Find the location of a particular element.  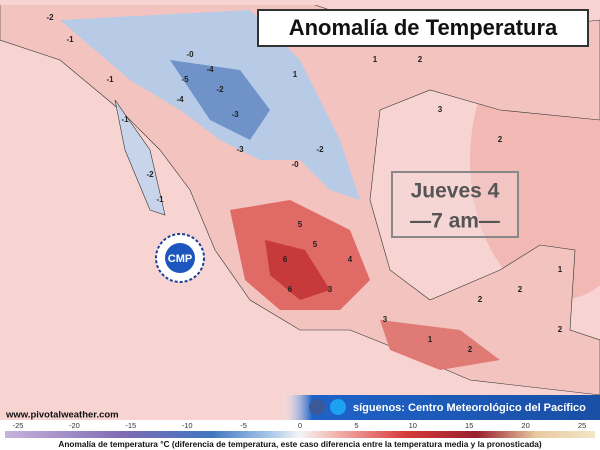

time: —7 am— is located at coordinates (455, 221).